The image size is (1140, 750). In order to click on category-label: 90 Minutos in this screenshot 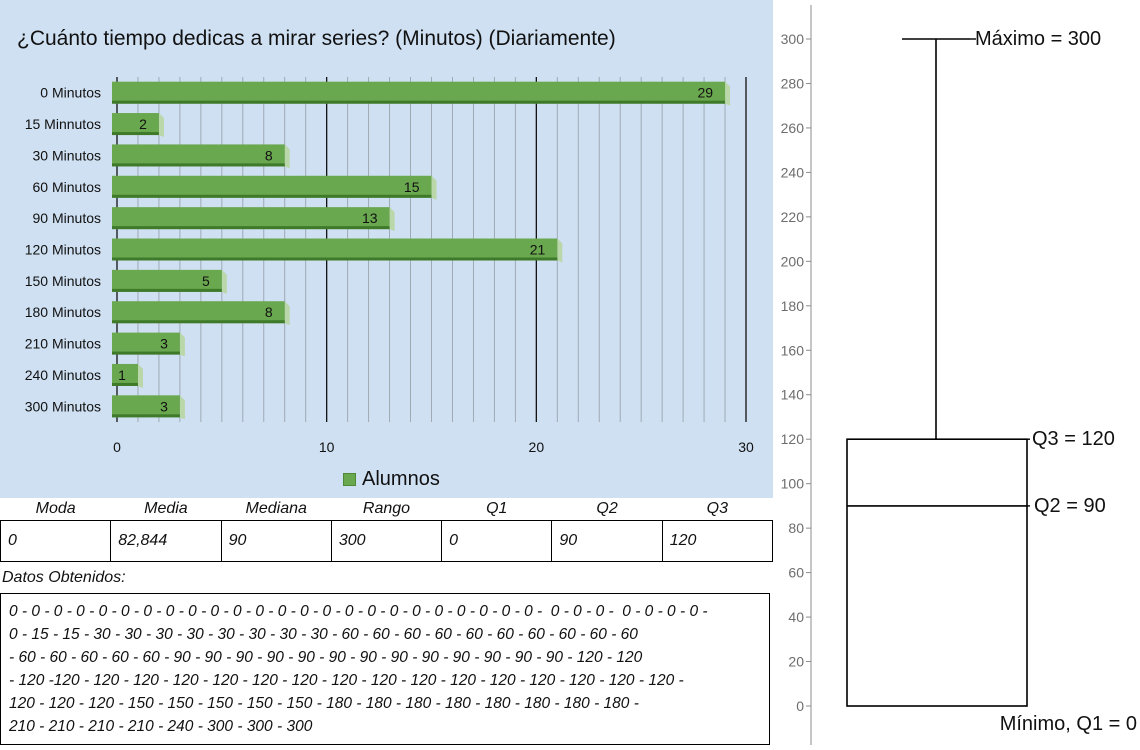, I will do `click(67, 218)`.